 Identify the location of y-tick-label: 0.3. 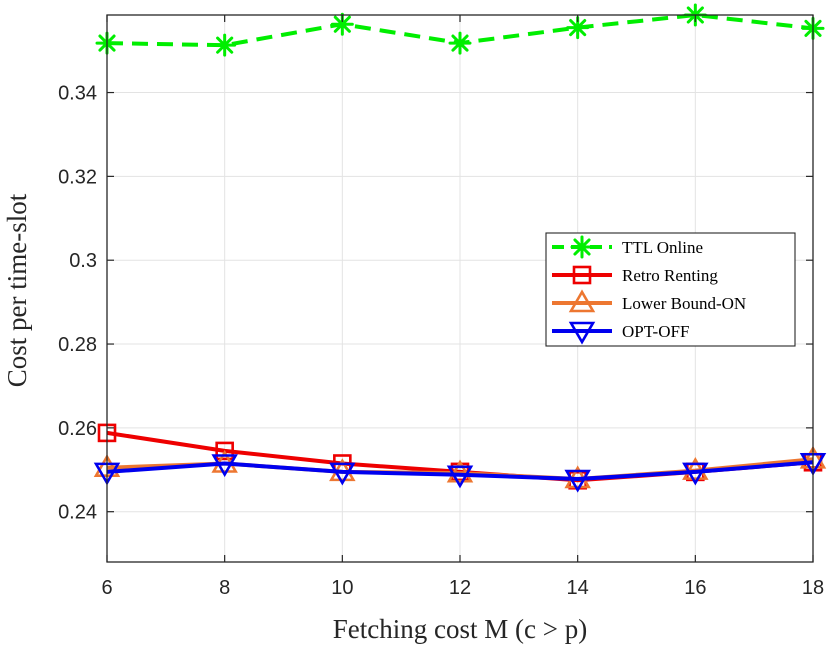
(83, 261).